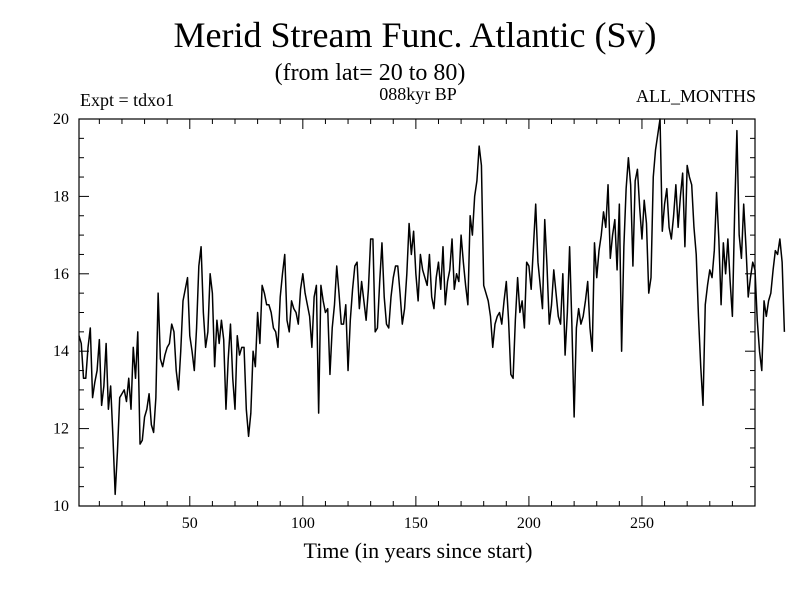  What do you see at coordinates (418, 94) in the screenshot?
I see `period-label: 088kyr BP` at bounding box center [418, 94].